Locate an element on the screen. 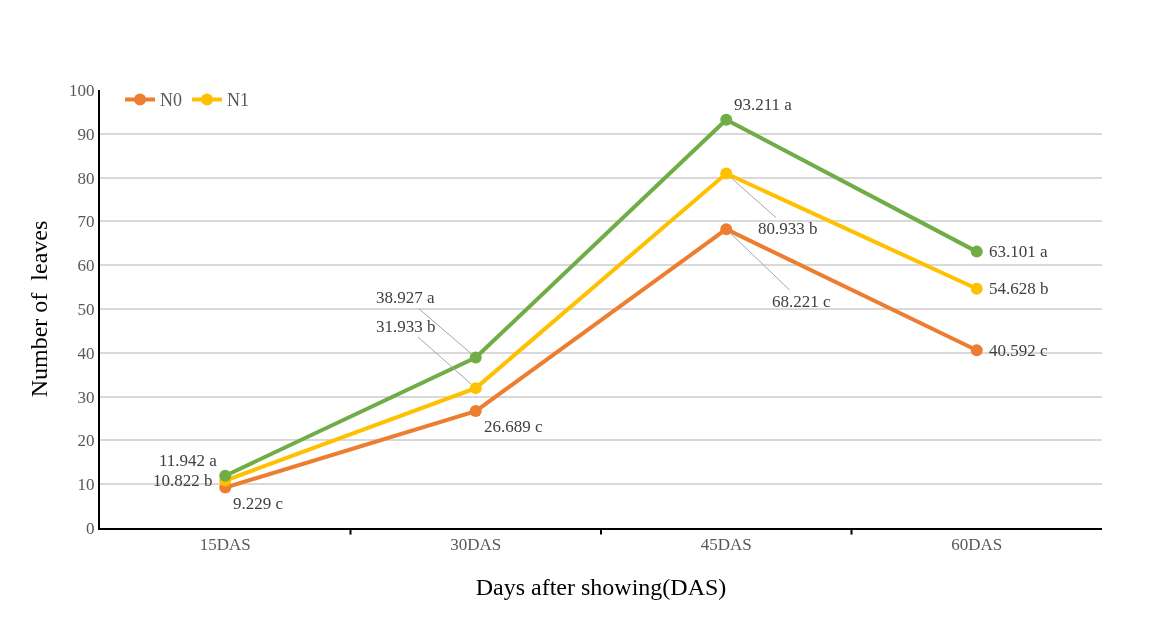 This screenshot has width=1157, height=628. data-label: 68.221 c is located at coordinates (801, 301).